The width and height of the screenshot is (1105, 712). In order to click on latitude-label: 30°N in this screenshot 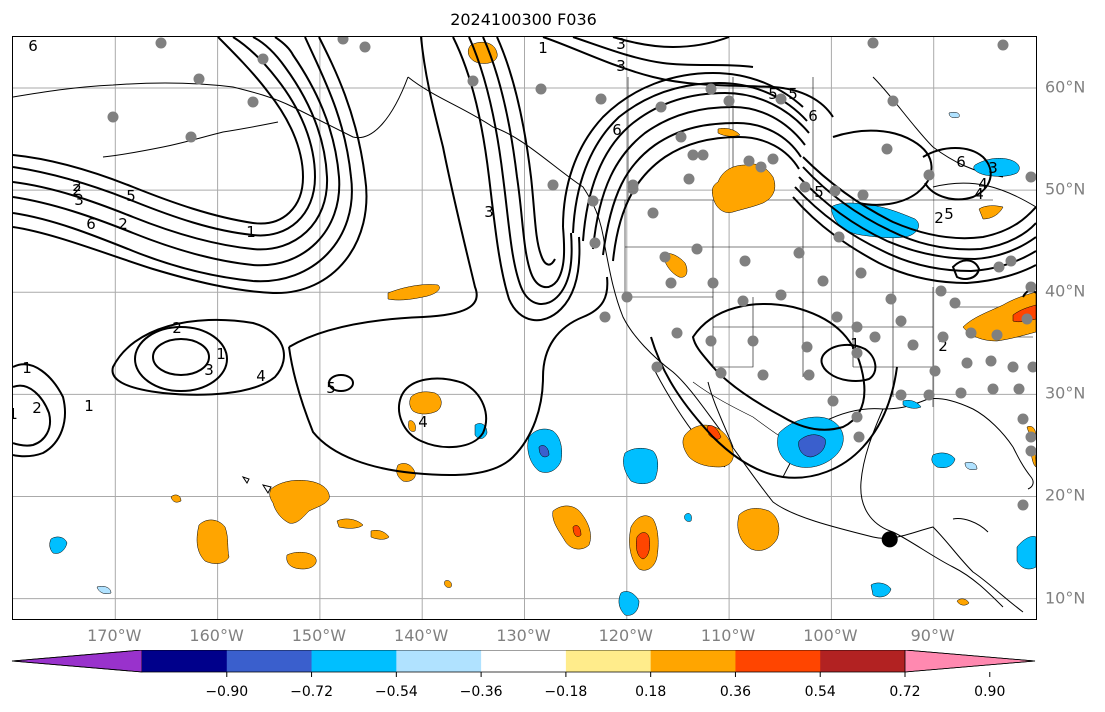, I will do `click(1065, 393)`.